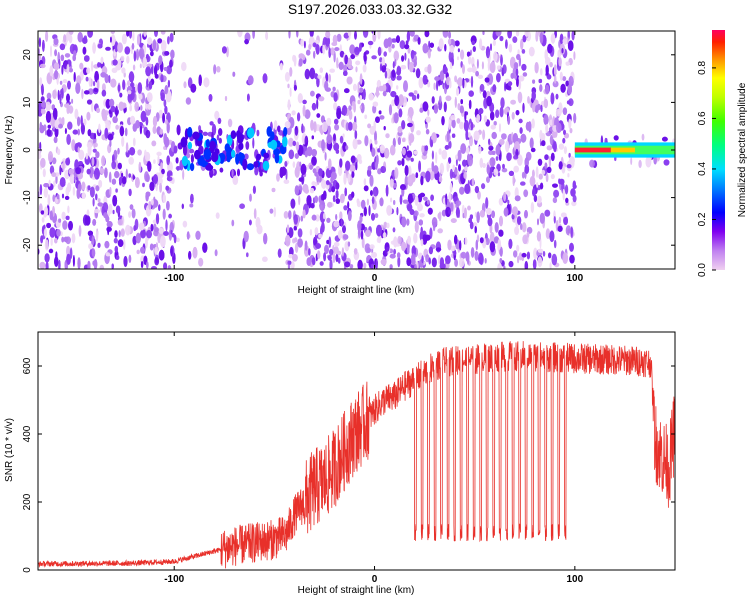 Image resolution: width=750 pixels, height=600 pixels. I want to click on spectrogram-y-label: Frequency (Hz), so click(9, 150).